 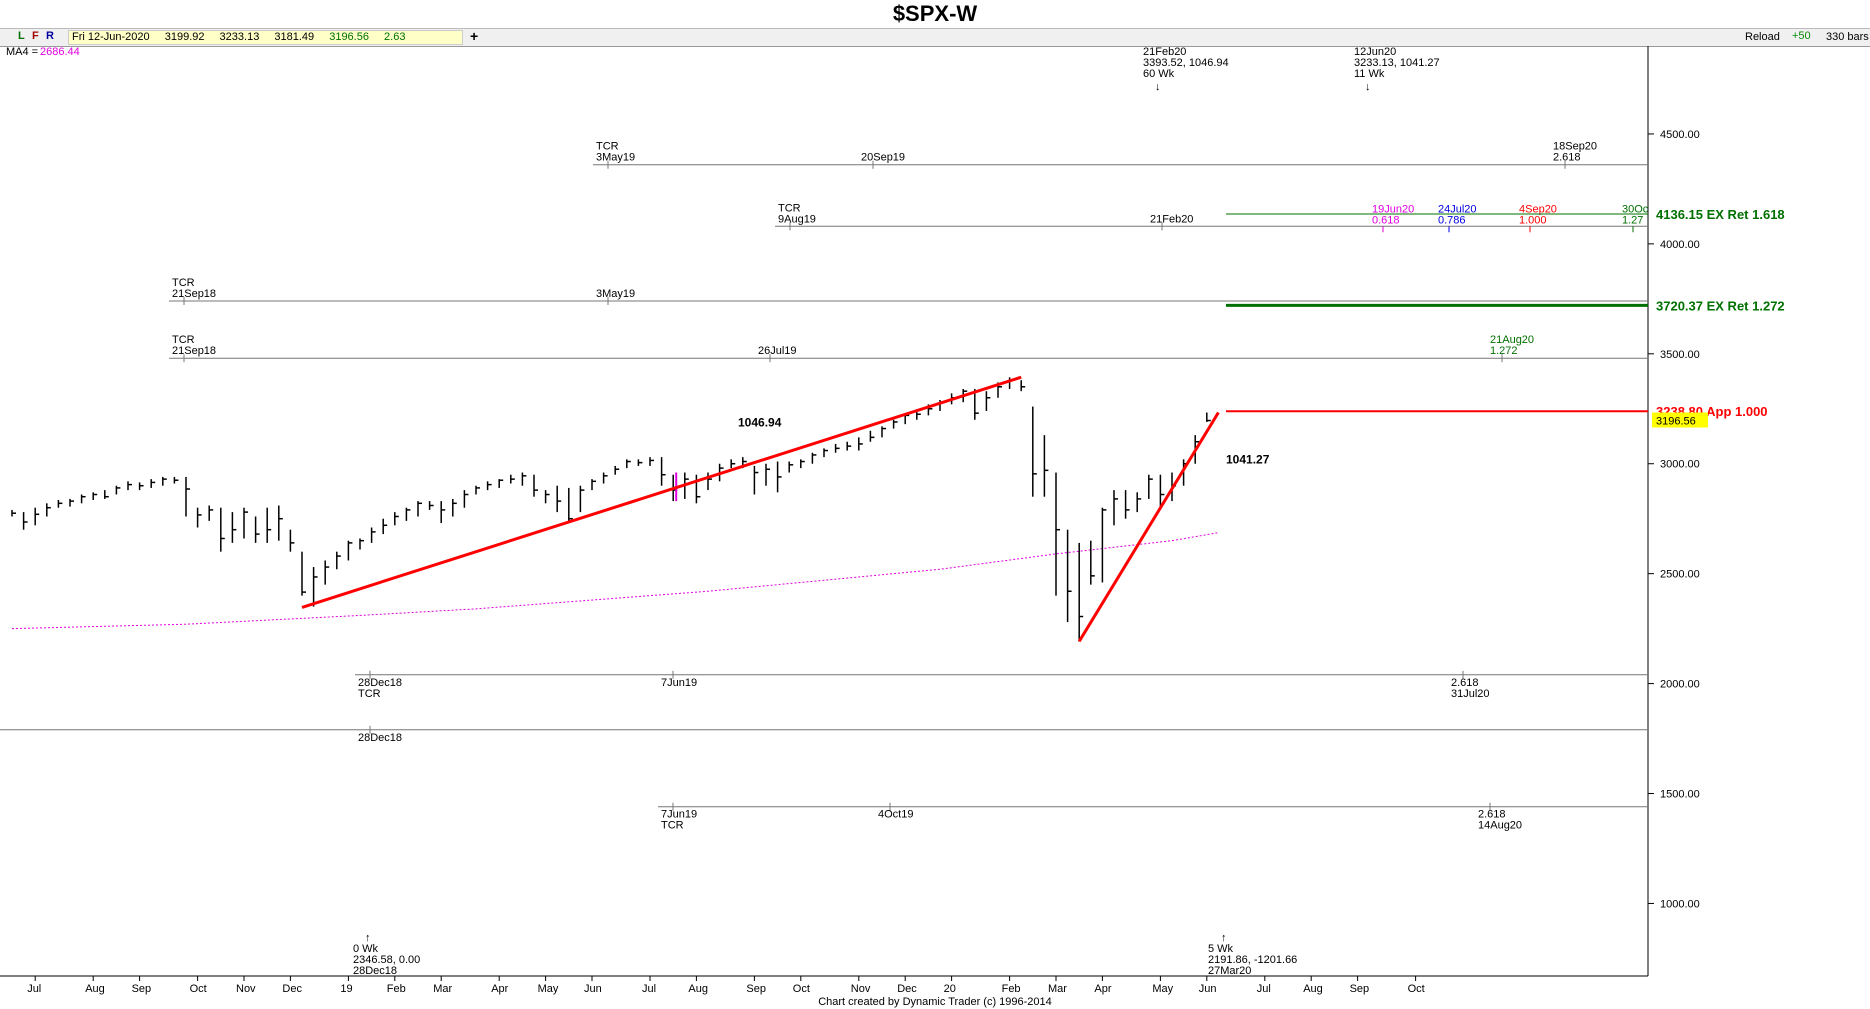 I want to click on moving-average, so click(x=615, y=581).